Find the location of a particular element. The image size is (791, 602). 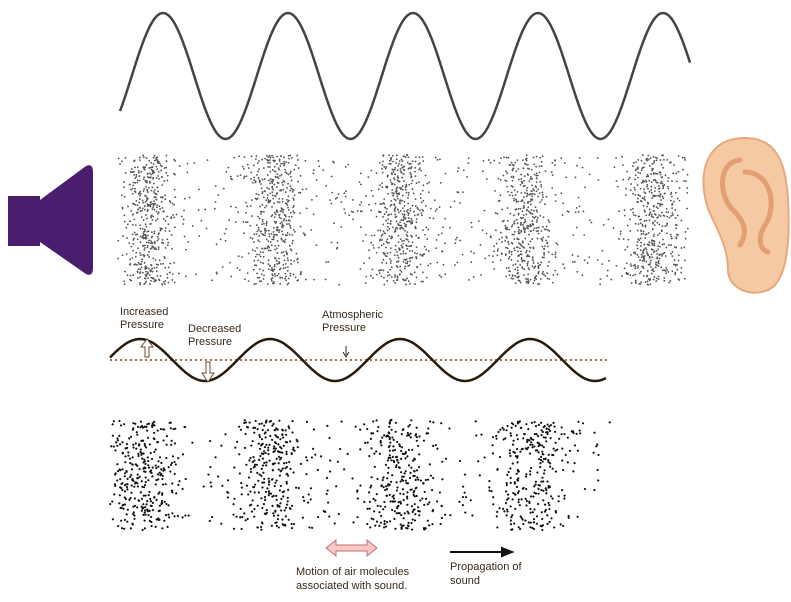

ear-inner is located at coordinates (747, 206).